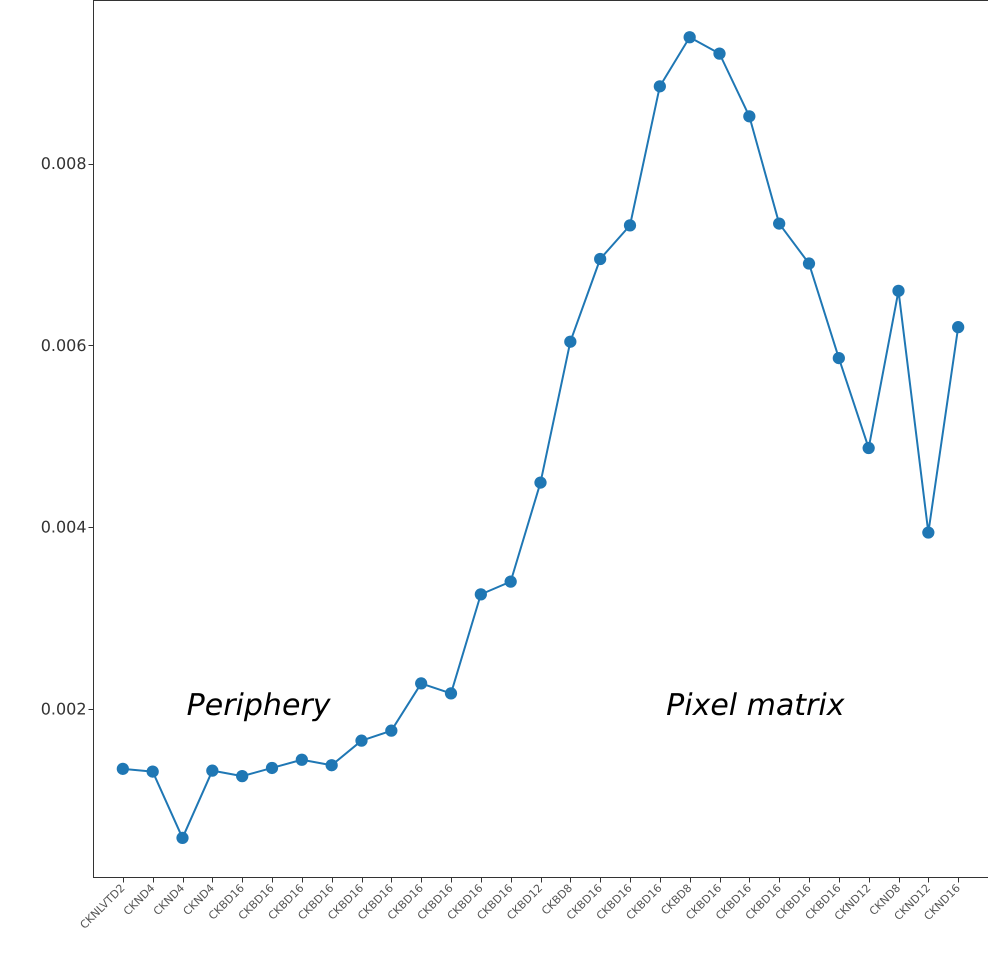 The height and width of the screenshot is (980, 995). Describe the element at coordinates (63, 345) in the screenshot. I see `y-tick-label: 0.006` at that location.